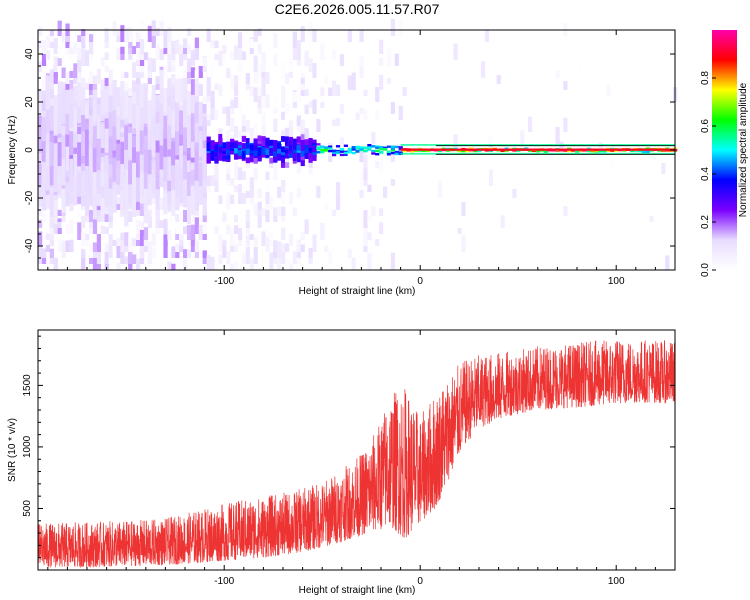 This screenshot has height=600, width=750. I want to click on x-tick-label: -100, so click(224, 581).